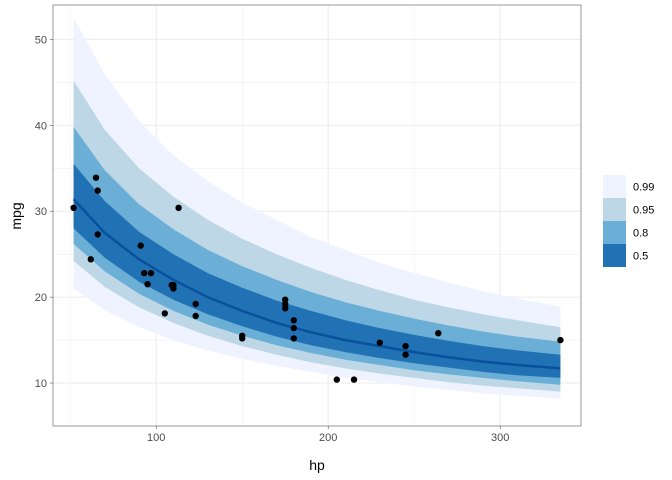  What do you see at coordinates (317, 465) in the screenshot?
I see `x-axis-title: hp` at bounding box center [317, 465].